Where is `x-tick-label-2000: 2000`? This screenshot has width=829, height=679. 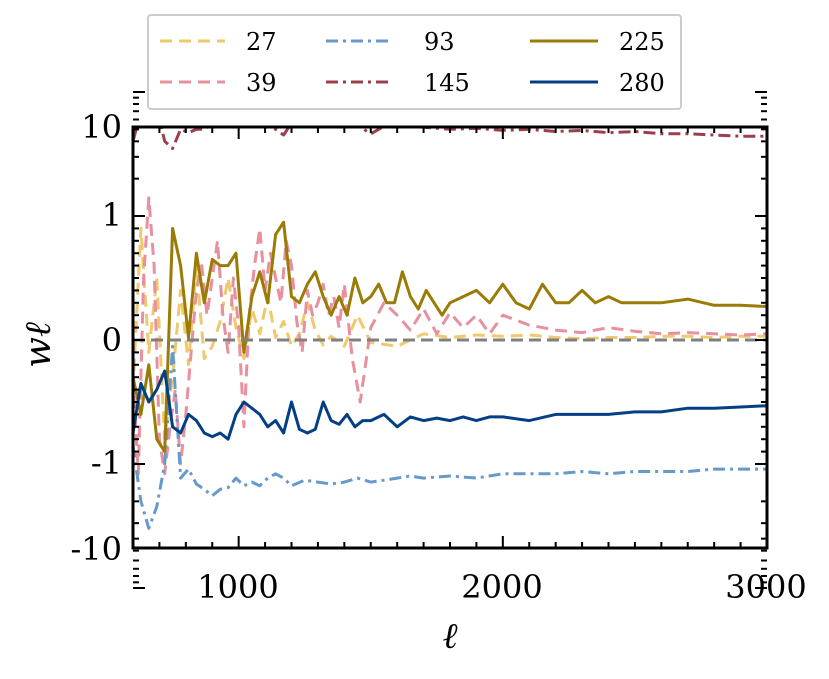
x-tick-label-2000: 2000 is located at coordinates (501, 587).